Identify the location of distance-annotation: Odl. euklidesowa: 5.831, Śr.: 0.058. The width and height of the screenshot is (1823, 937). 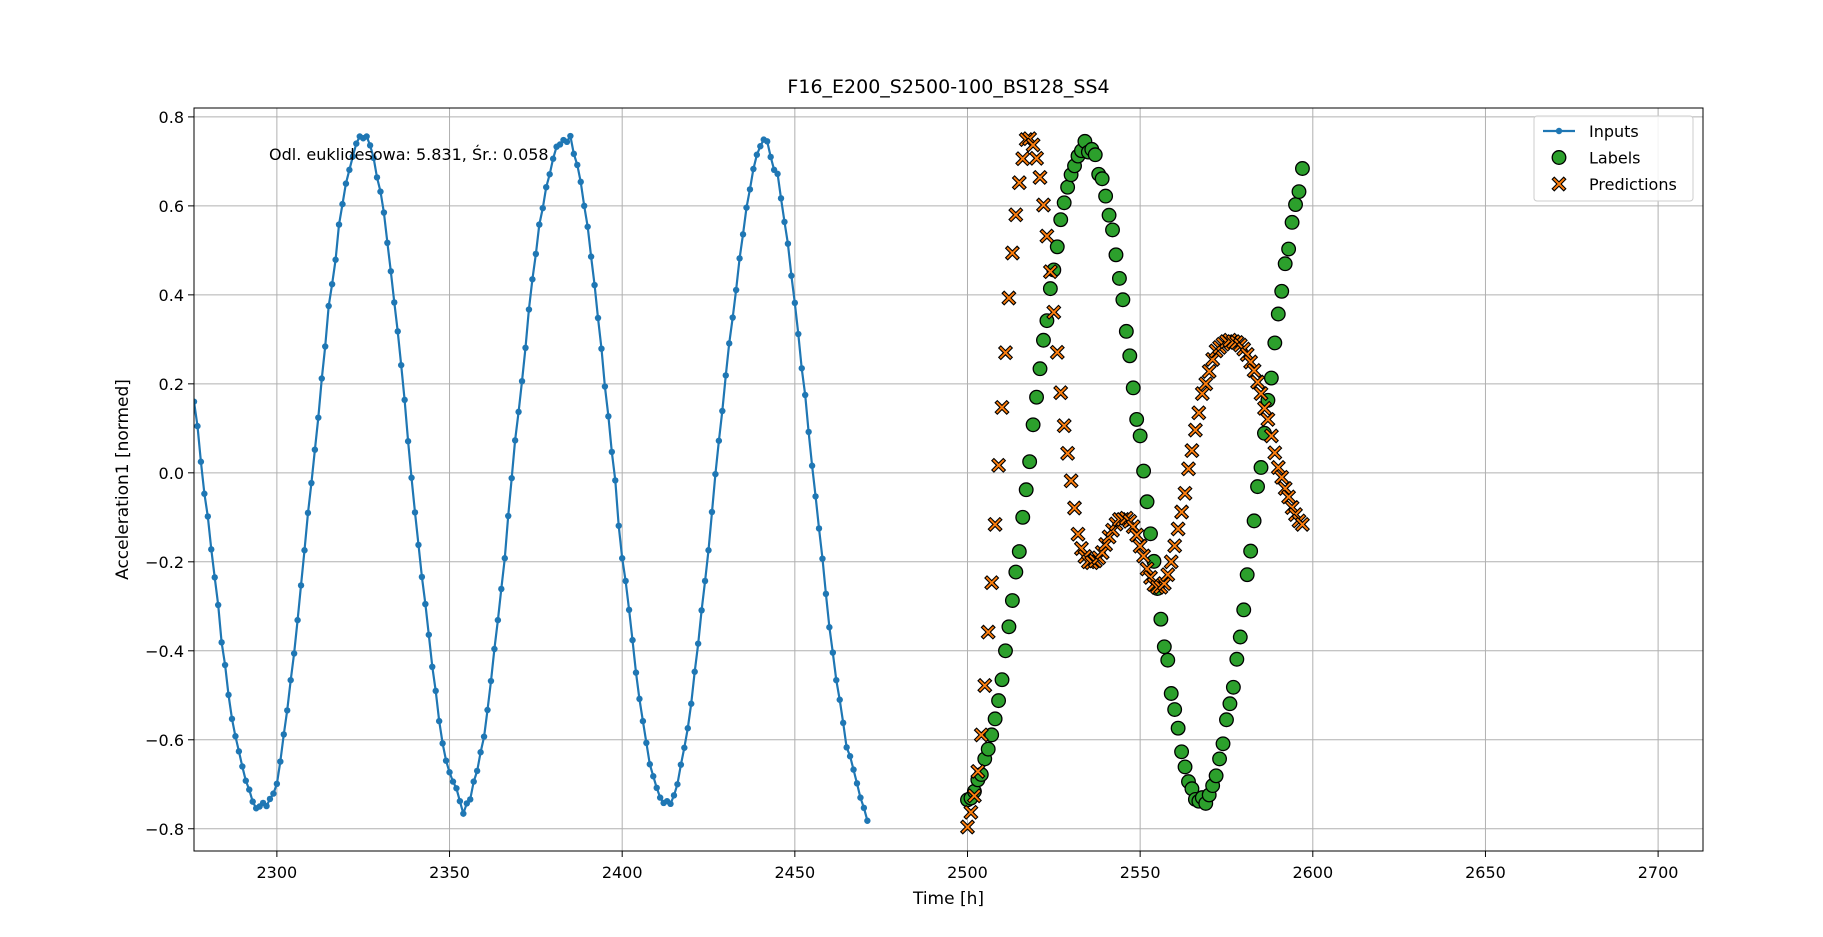
(409, 154).